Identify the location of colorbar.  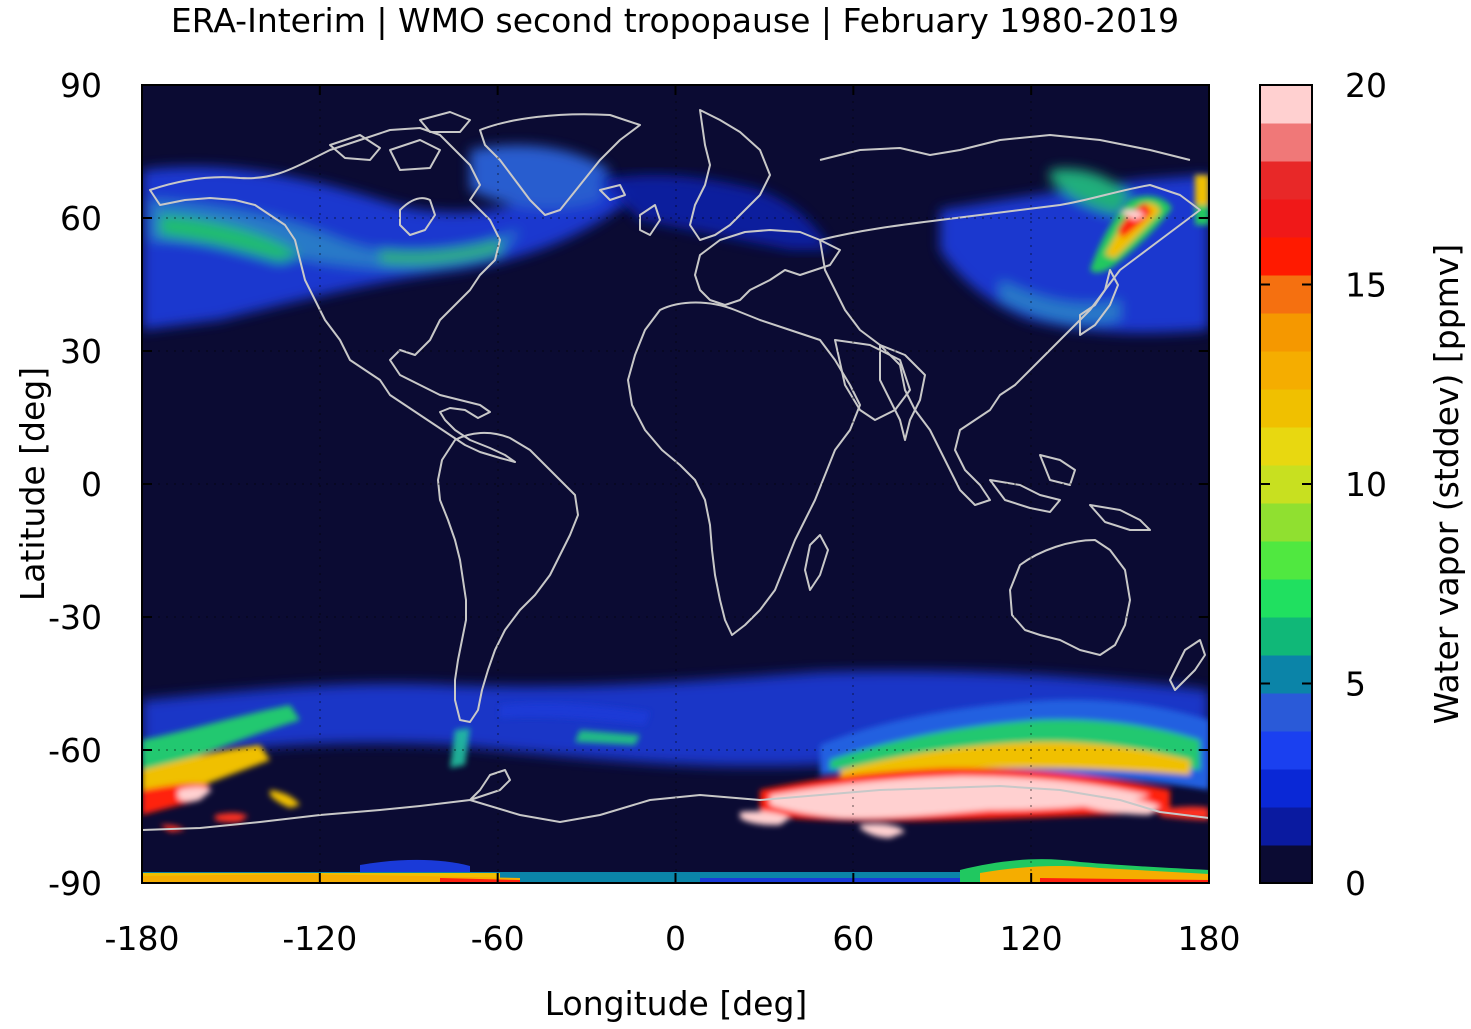
(1286, 484).